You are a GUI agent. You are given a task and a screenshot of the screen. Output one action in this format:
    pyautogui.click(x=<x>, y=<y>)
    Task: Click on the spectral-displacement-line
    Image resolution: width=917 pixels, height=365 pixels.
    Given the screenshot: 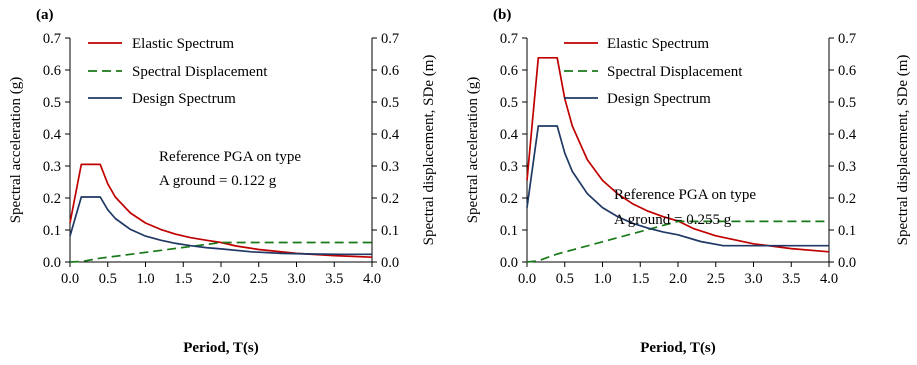 What is the action you would take?
    pyautogui.click(x=220, y=252)
    